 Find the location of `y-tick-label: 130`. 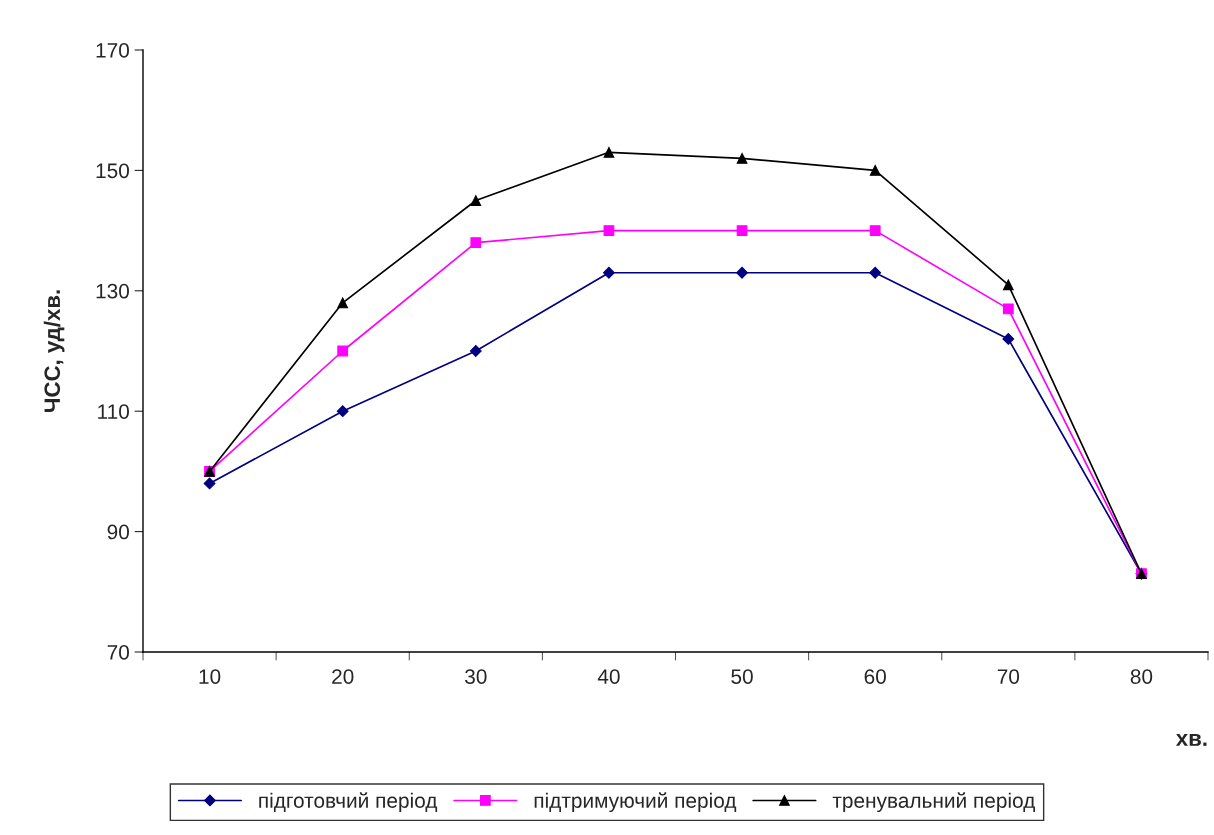

y-tick-label: 130 is located at coordinates (112, 291).